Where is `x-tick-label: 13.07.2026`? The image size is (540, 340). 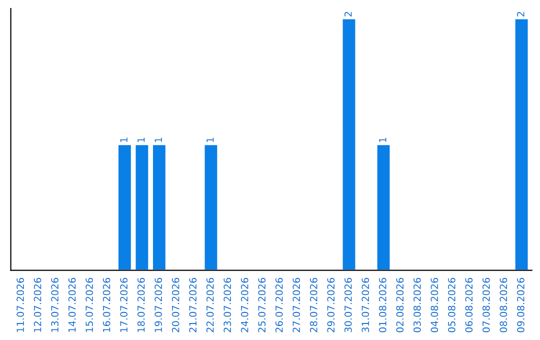
x-tick-label: 13.07.2026 is located at coordinates (54, 305).